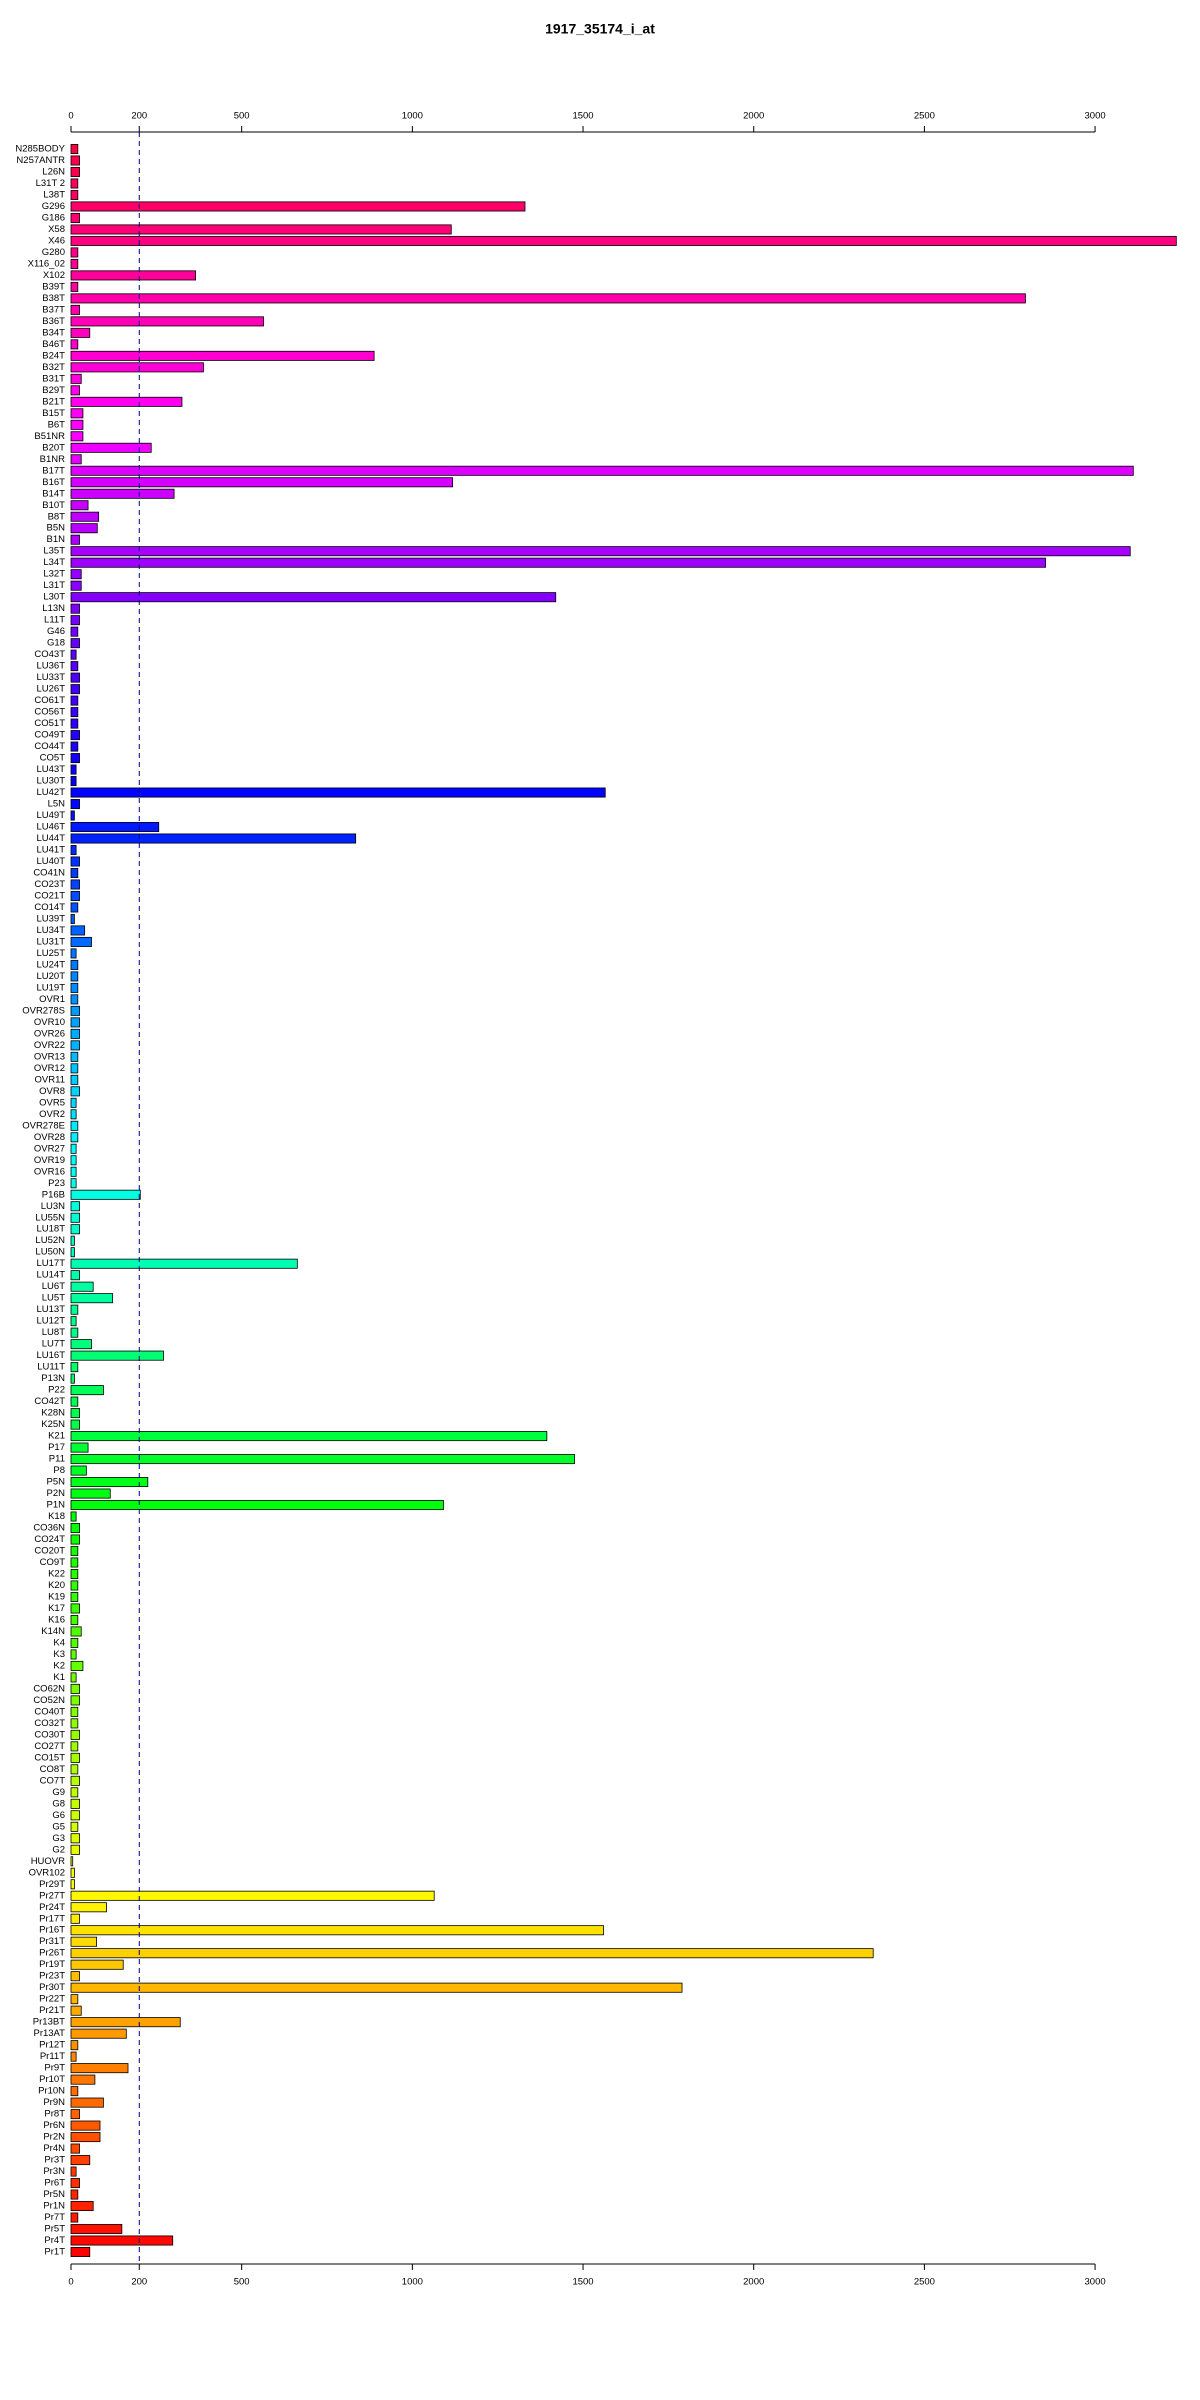 This screenshot has height=2400, width=1200. Describe the element at coordinates (50, 666) in the screenshot. I see `y-tick-label: LU36T` at that location.